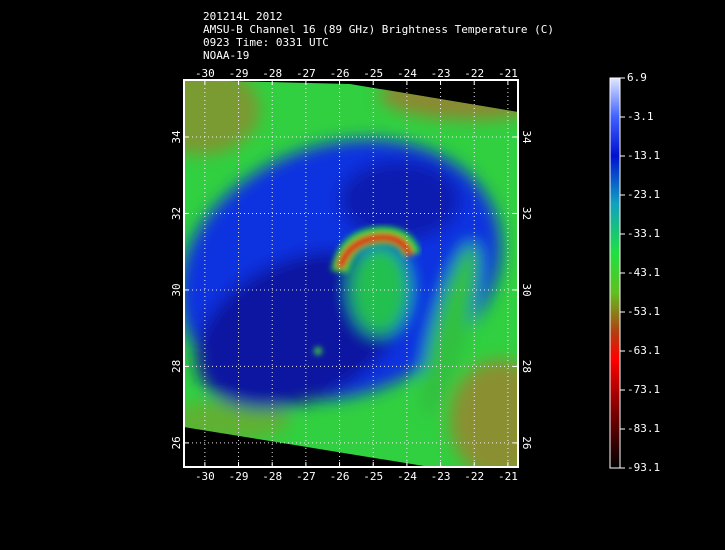  Describe the element at coordinates (373, 73) in the screenshot. I see `lon-label-top: -25` at that location.